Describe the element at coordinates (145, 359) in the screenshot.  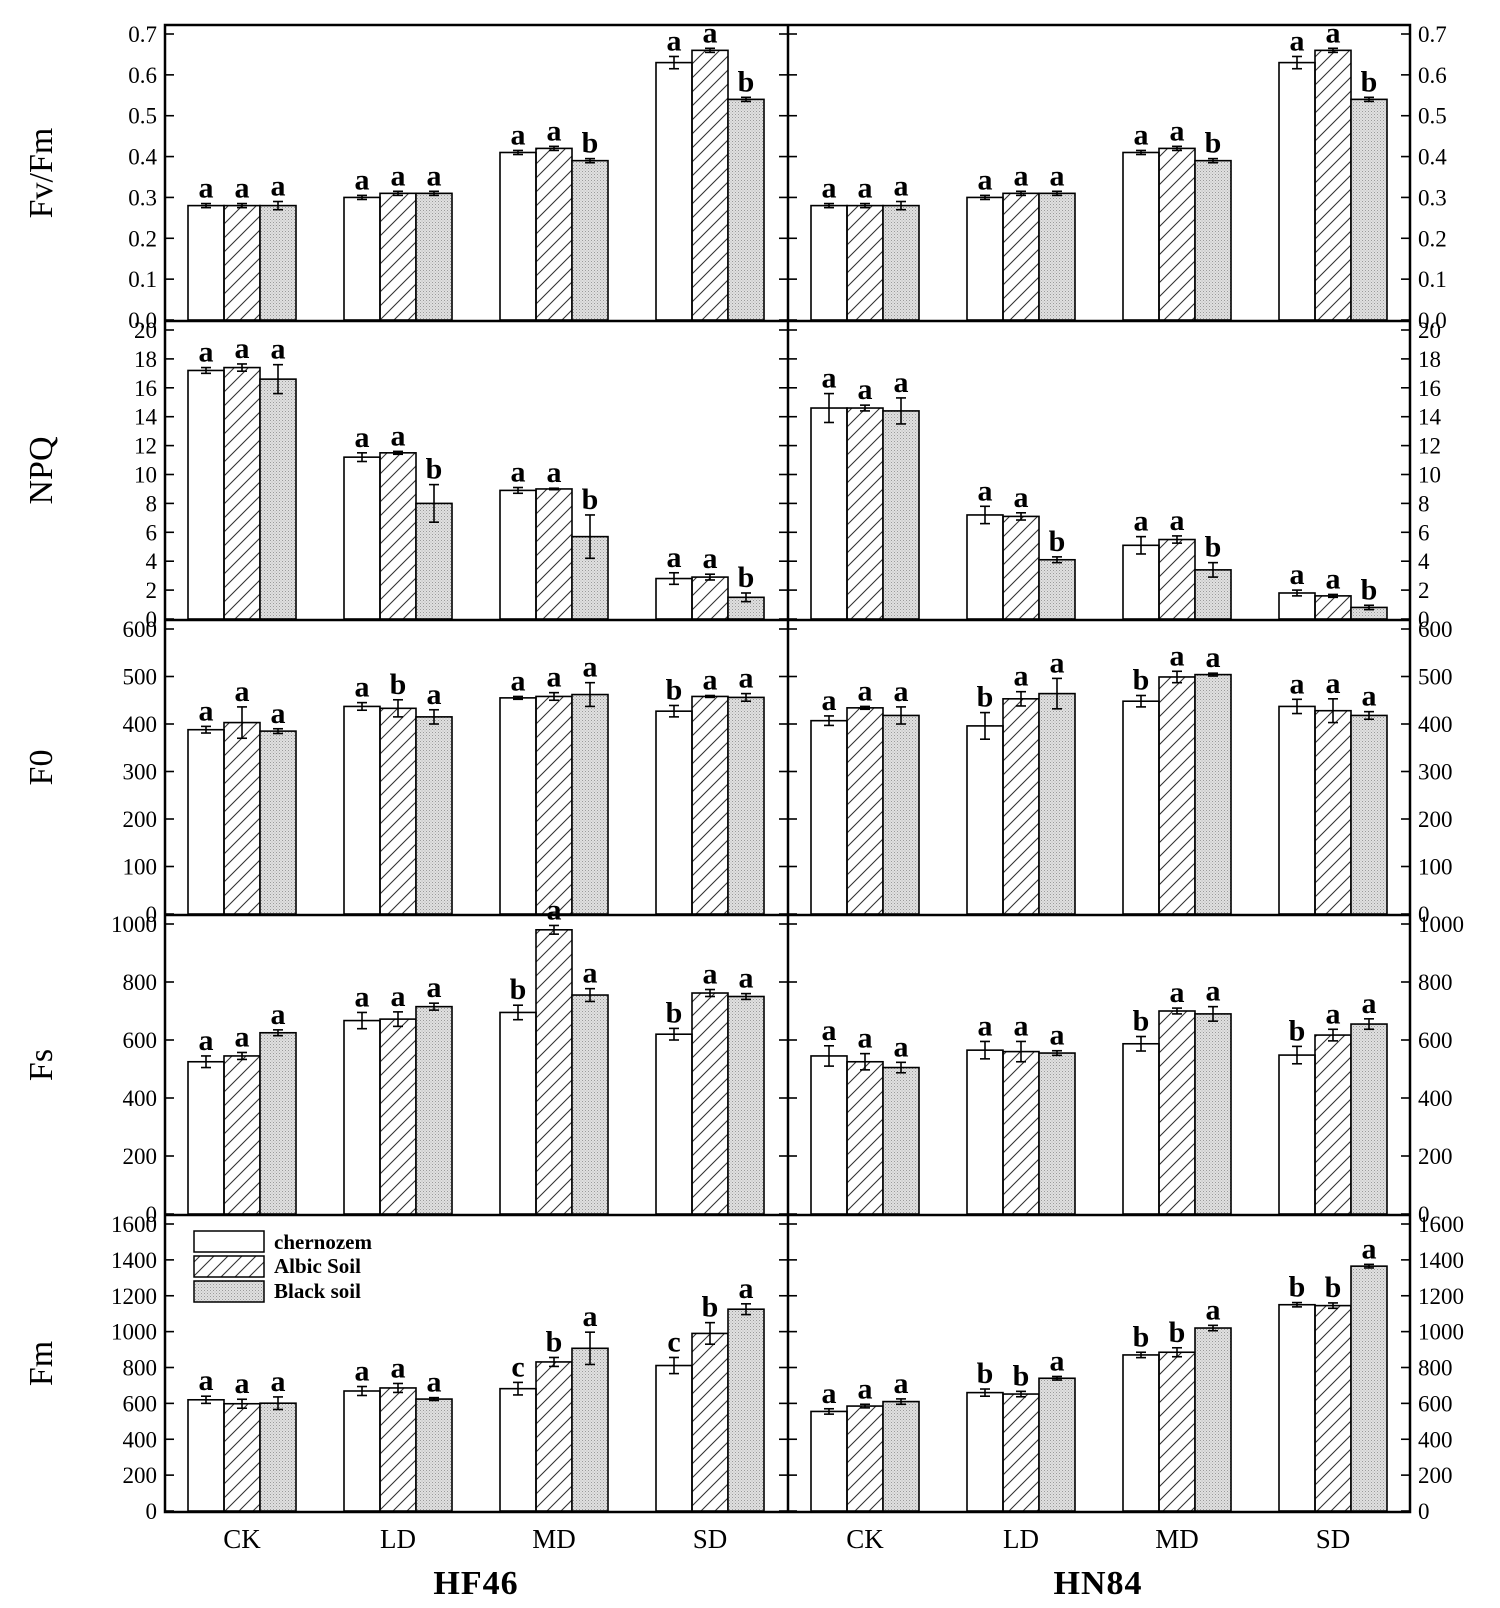
I see `y-tick-label-left-npq: 18` at that location.